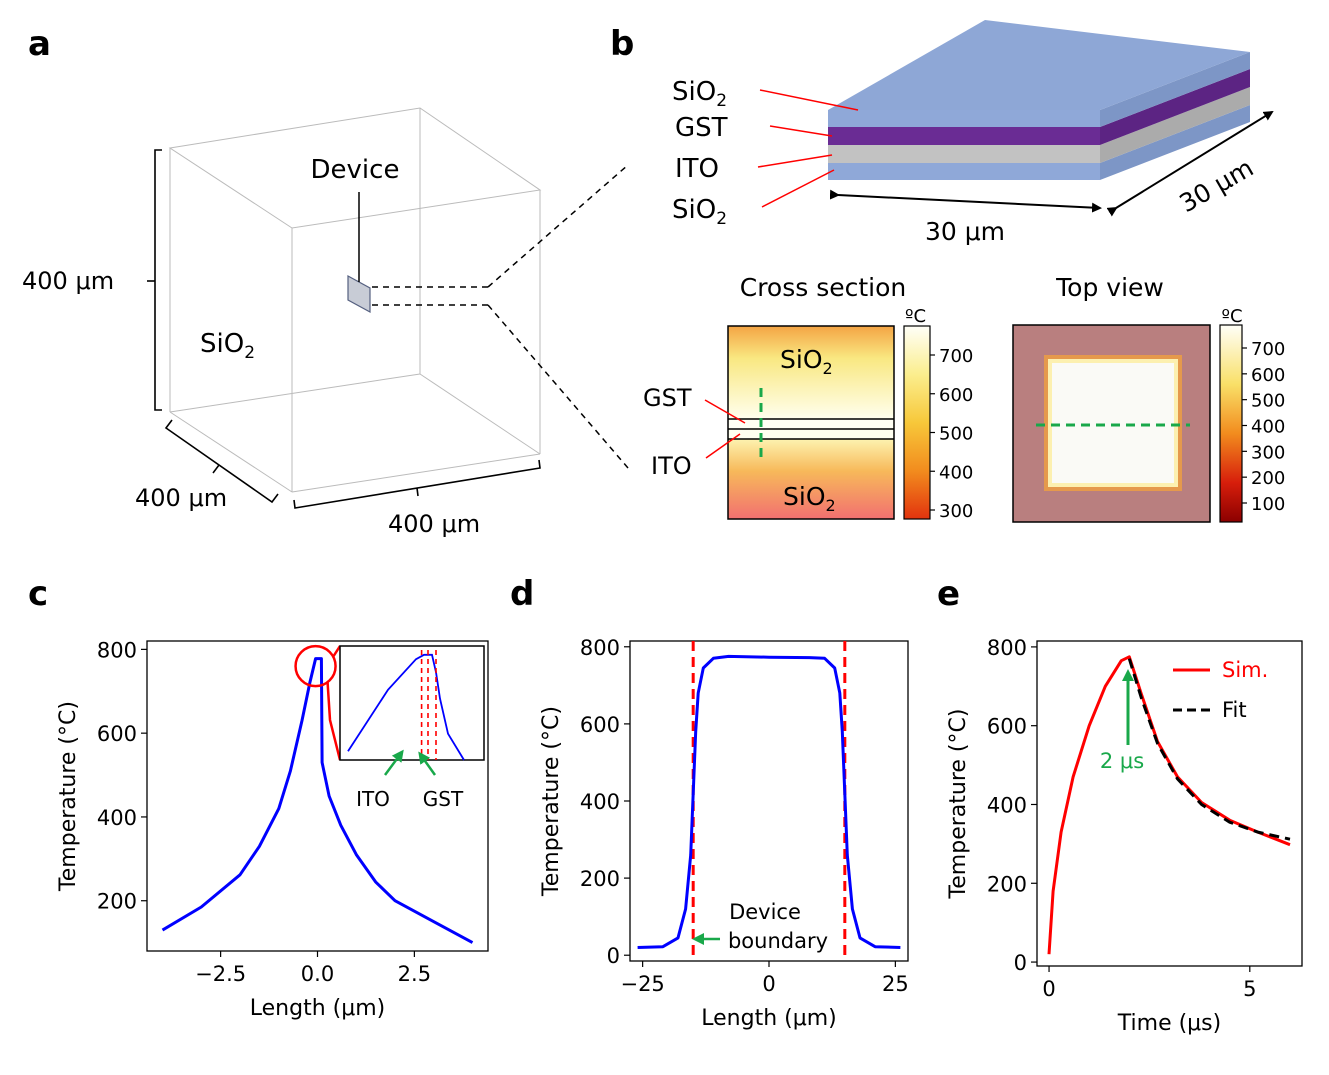 The image size is (1329, 1075). Describe the element at coordinates (1148, 398) in the screenshot. I see `top-view: Top view ºC 700 600 500 400 300 200 100` at that location.